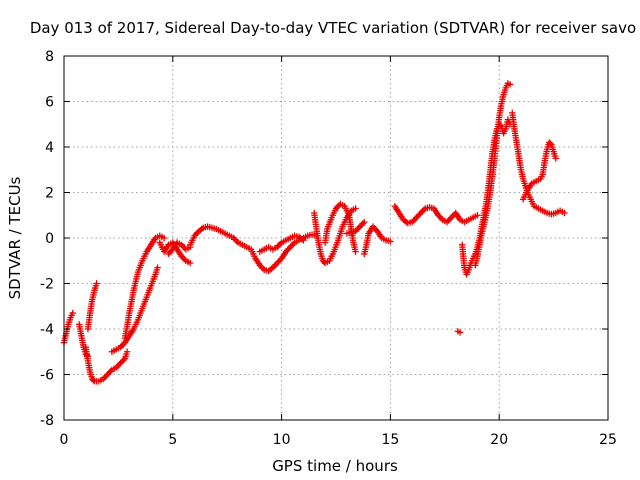  What do you see at coordinates (47, 285) in the screenshot?
I see `y-tick-label: -2` at bounding box center [47, 285].